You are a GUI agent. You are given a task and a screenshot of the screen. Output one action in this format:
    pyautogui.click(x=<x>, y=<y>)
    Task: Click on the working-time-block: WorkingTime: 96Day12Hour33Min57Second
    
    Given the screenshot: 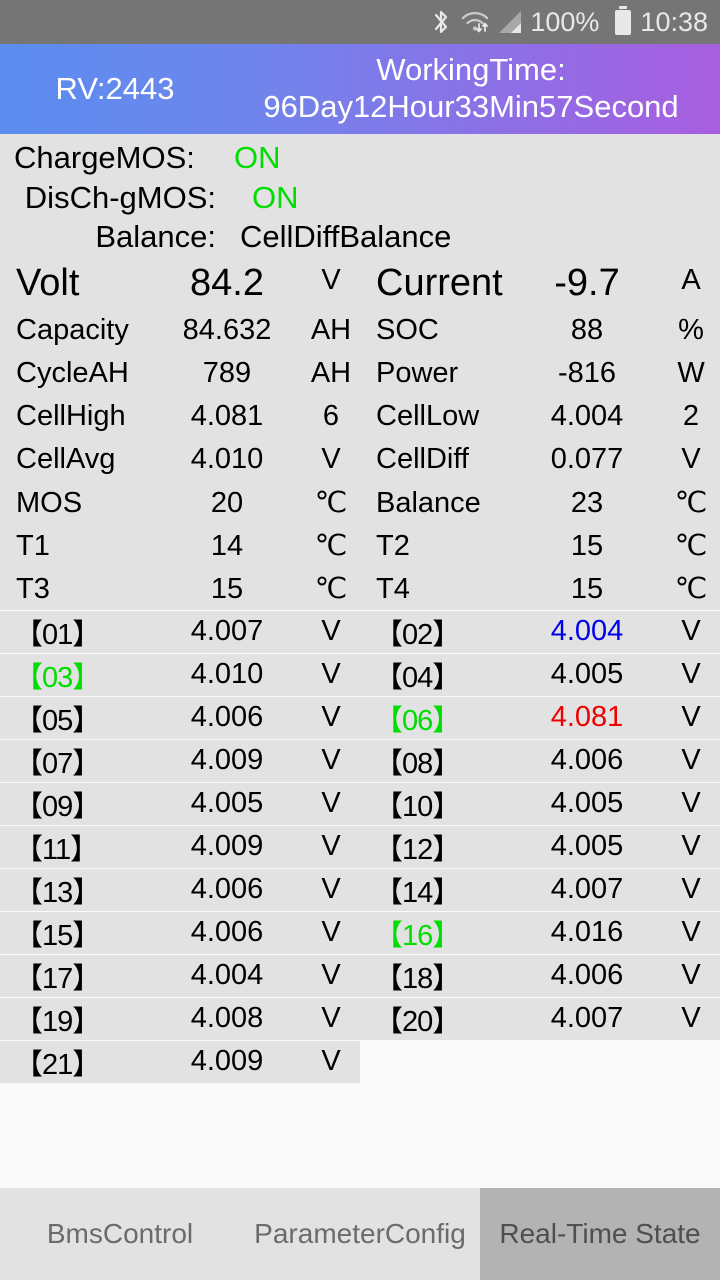 What is the action you would take?
    pyautogui.click(x=475, y=88)
    